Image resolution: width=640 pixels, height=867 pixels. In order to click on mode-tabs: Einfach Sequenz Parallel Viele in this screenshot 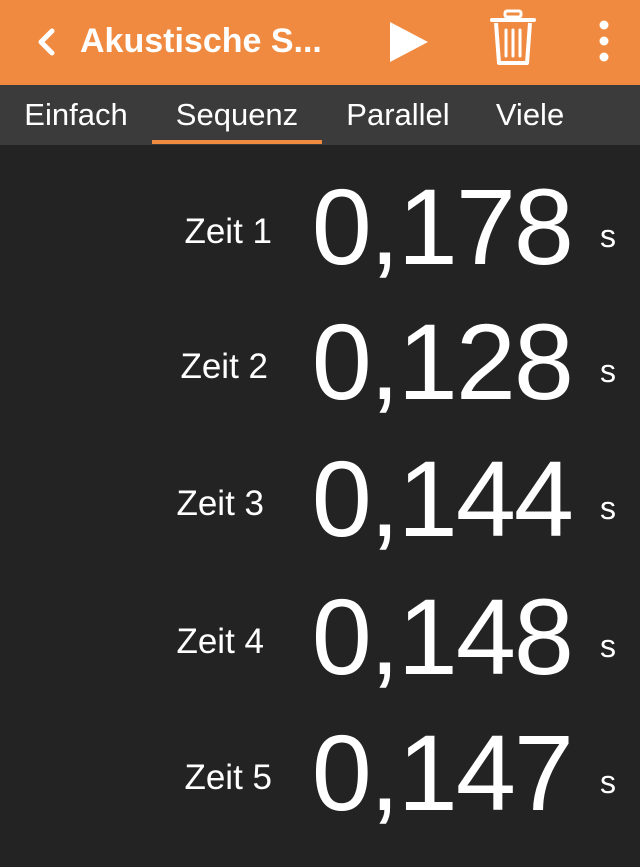, I will do `click(320, 115)`.